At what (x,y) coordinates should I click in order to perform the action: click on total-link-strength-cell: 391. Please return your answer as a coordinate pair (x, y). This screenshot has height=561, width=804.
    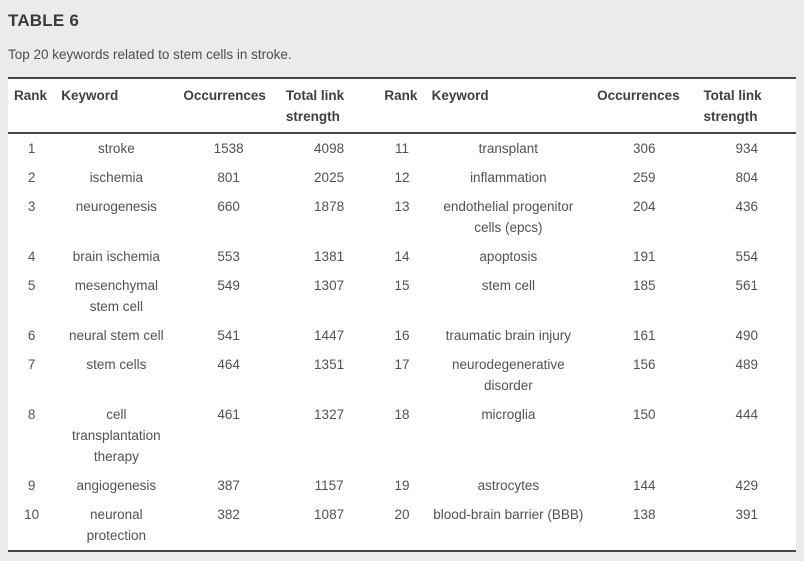
    Looking at the image, I should click on (746, 514).